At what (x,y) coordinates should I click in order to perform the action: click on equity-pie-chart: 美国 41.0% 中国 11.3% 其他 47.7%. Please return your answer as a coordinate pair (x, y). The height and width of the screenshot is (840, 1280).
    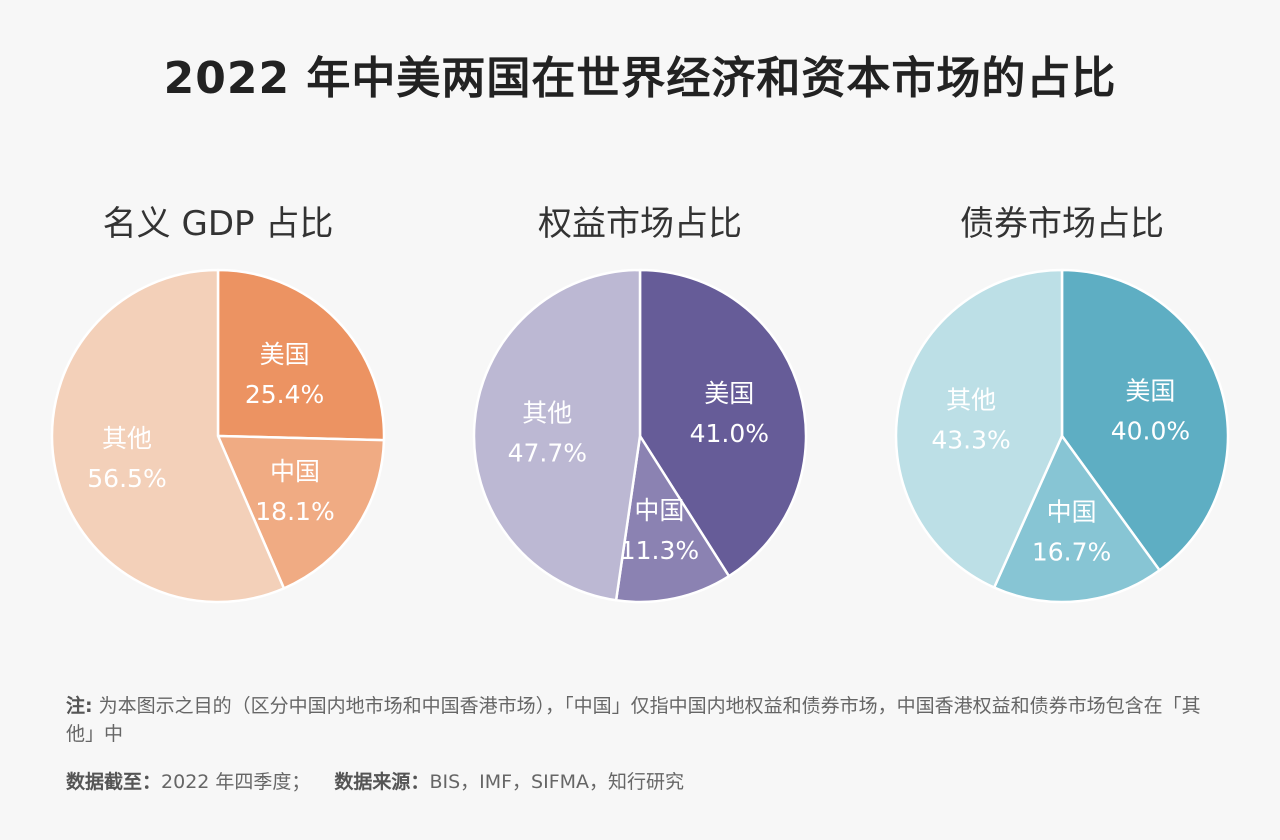
    Looking at the image, I should click on (640, 436).